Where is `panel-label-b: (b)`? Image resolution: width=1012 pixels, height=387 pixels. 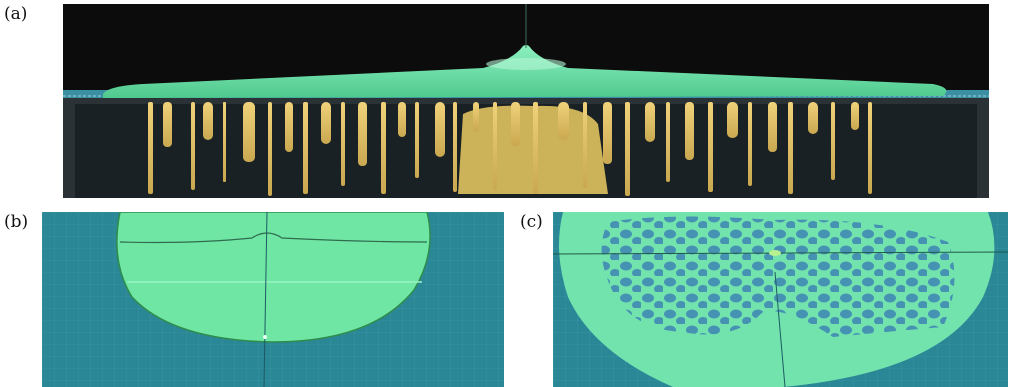
panel-label-b: (b) is located at coordinates (16, 222).